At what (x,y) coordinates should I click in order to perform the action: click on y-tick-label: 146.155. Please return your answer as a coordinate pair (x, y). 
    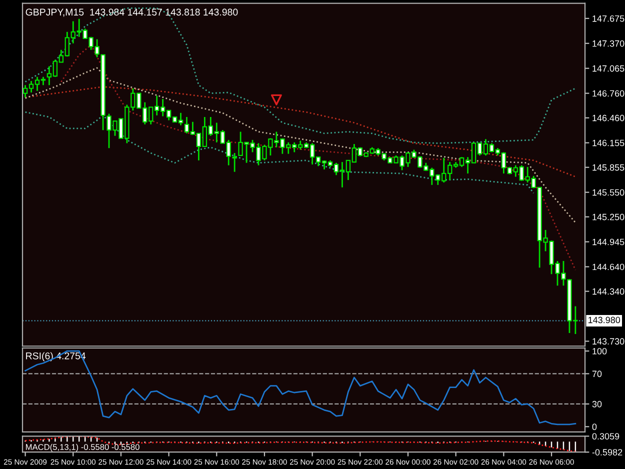
    Looking at the image, I should click on (608, 143).